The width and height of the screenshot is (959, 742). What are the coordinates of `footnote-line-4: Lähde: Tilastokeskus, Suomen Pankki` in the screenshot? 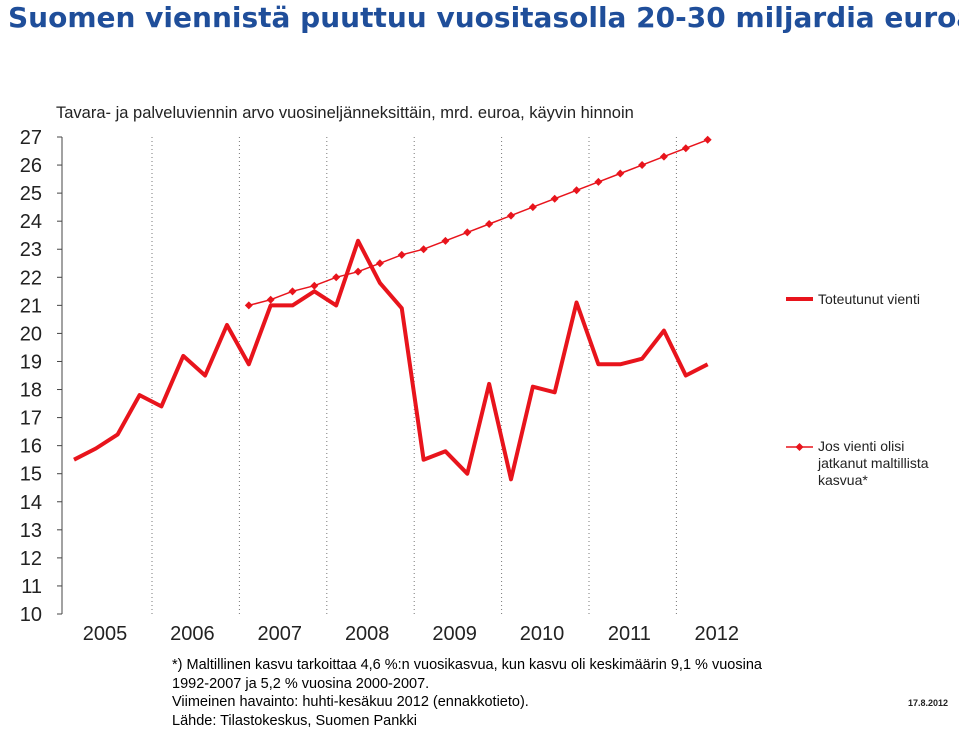 It's located at (295, 720).